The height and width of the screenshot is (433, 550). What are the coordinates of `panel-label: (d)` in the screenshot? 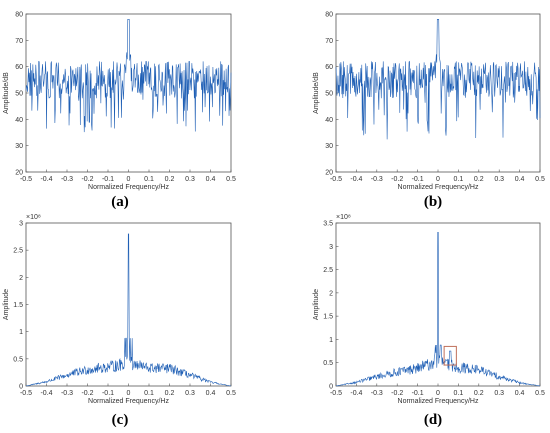 It's located at (433, 420).